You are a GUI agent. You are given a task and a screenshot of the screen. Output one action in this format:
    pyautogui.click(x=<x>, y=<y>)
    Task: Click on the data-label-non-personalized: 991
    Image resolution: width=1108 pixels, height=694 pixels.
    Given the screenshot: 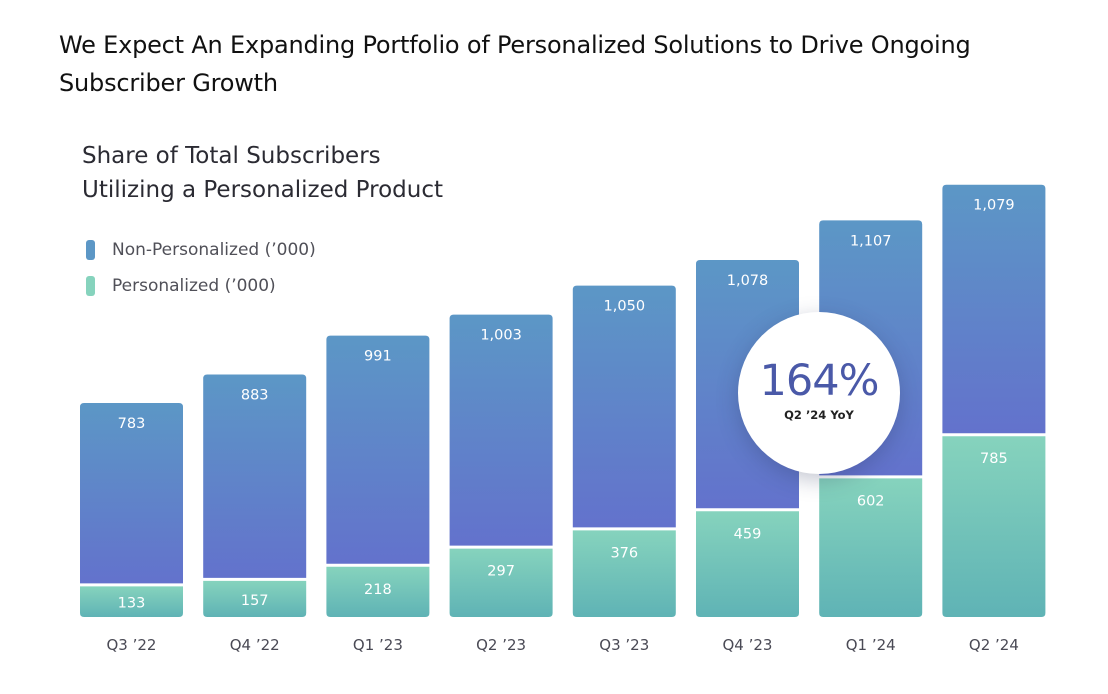 What is the action you would take?
    pyautogui.click(x=378, y=357)
    